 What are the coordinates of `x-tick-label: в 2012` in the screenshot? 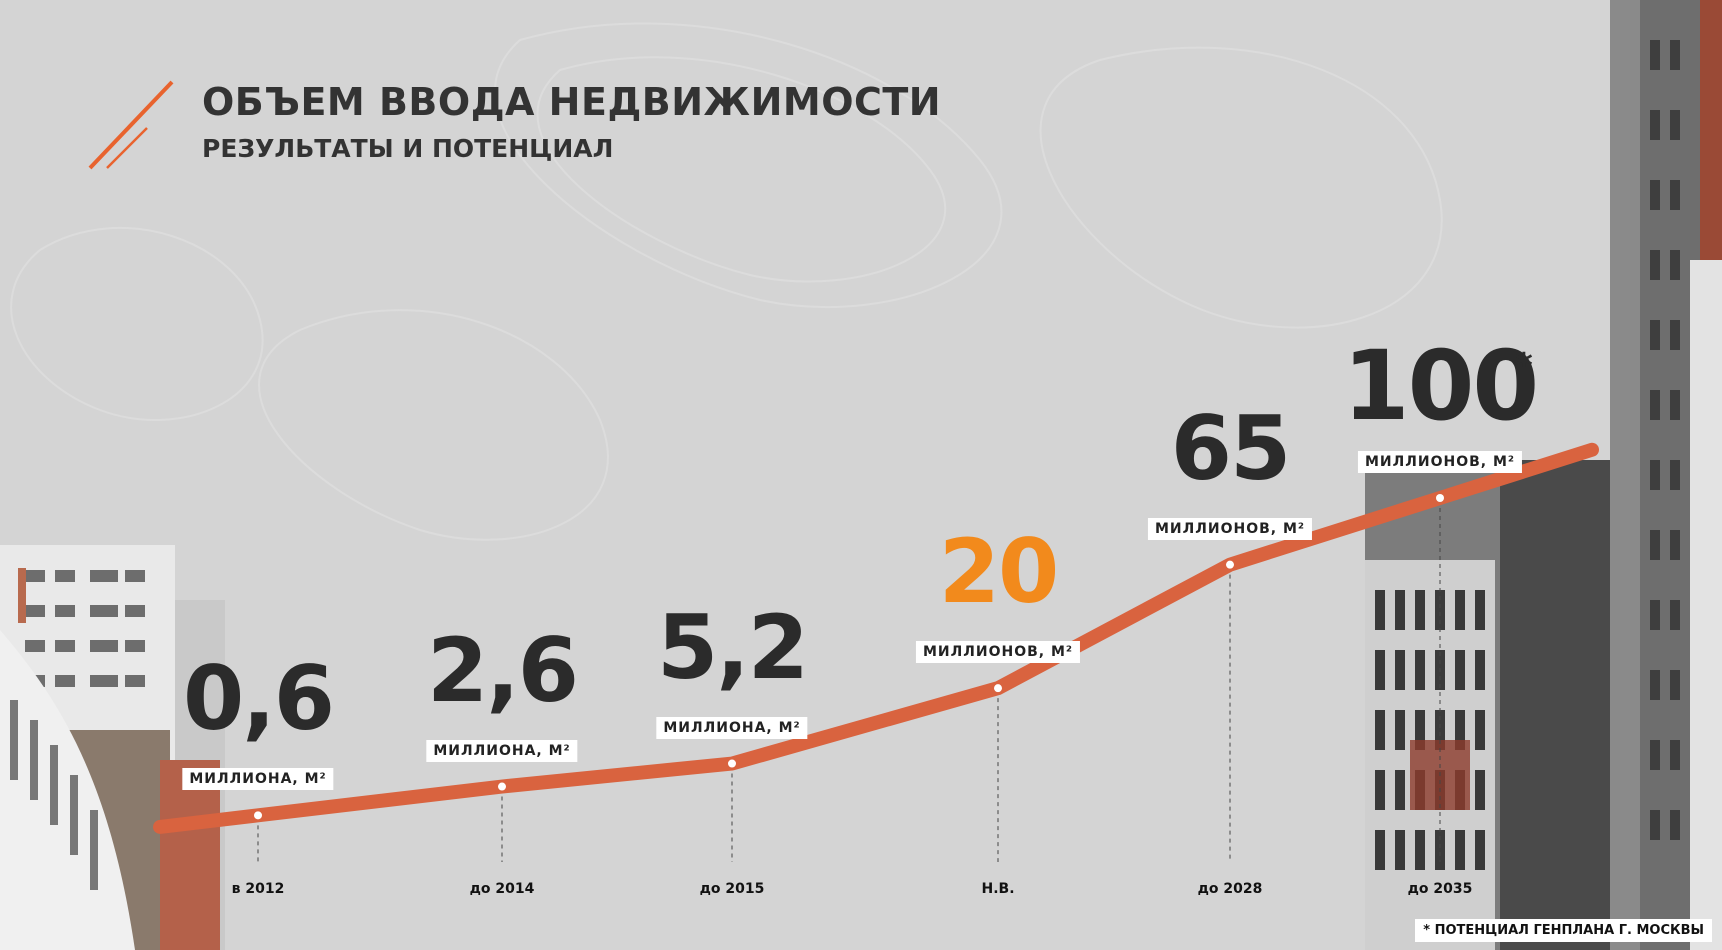 It's located at (258, 889).